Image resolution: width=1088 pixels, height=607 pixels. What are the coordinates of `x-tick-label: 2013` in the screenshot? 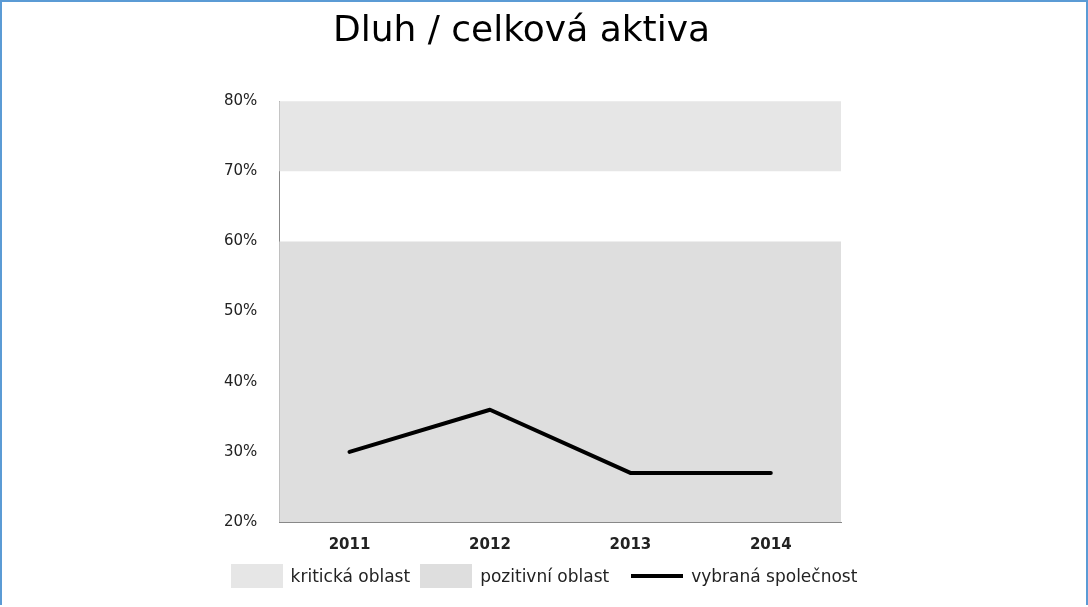 It's located at (630, 543).